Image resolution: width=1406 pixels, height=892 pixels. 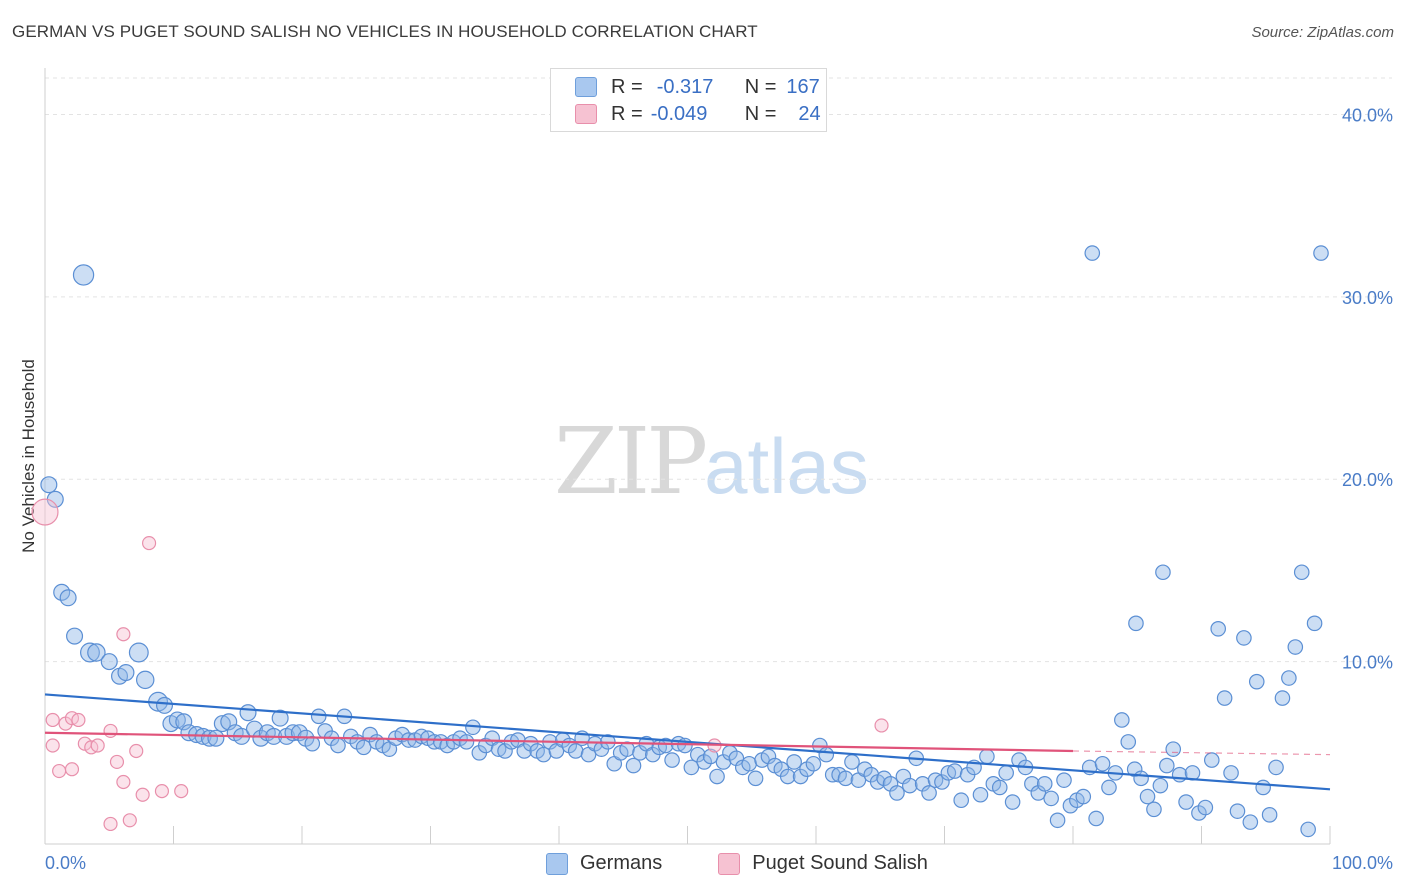 I want to click on legend-row-salish: R = -0.049 N = 24, so click(x=698, y=114).